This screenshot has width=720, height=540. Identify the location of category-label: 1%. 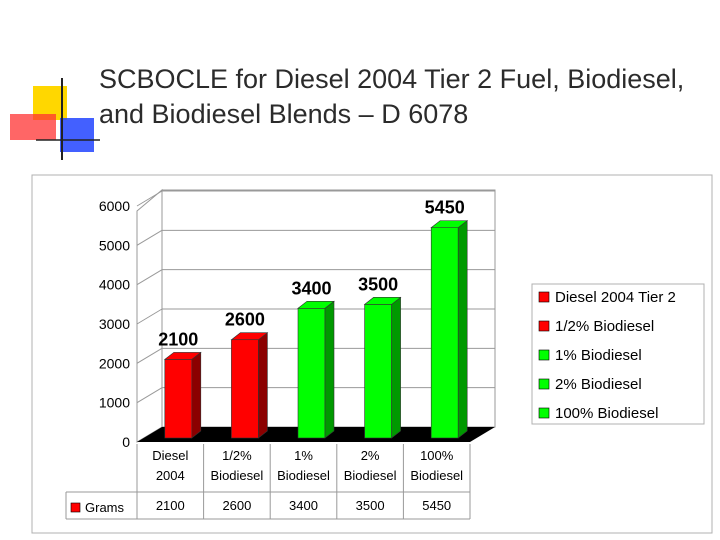
(303, 455).